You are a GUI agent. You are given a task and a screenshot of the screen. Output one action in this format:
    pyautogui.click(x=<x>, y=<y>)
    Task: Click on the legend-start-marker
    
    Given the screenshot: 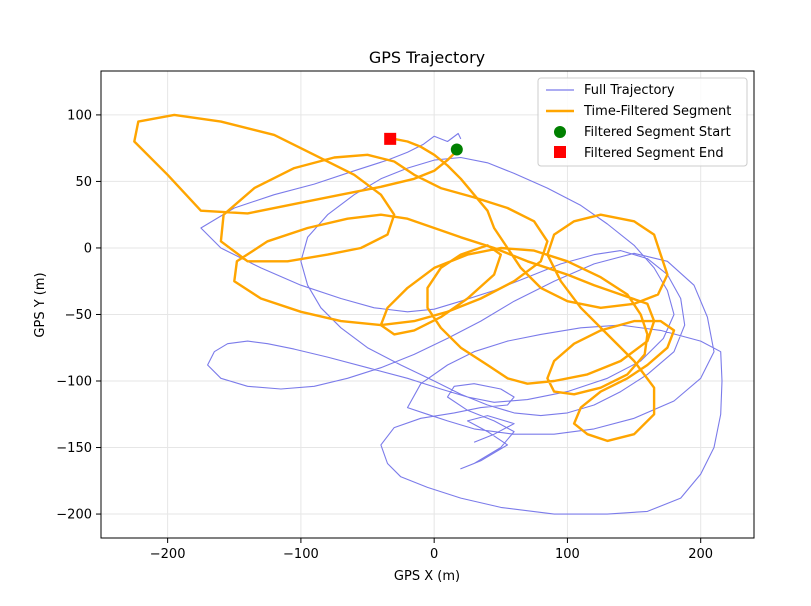 What is the action you would take?
    pyautogui.click(x=560, y=132)
    